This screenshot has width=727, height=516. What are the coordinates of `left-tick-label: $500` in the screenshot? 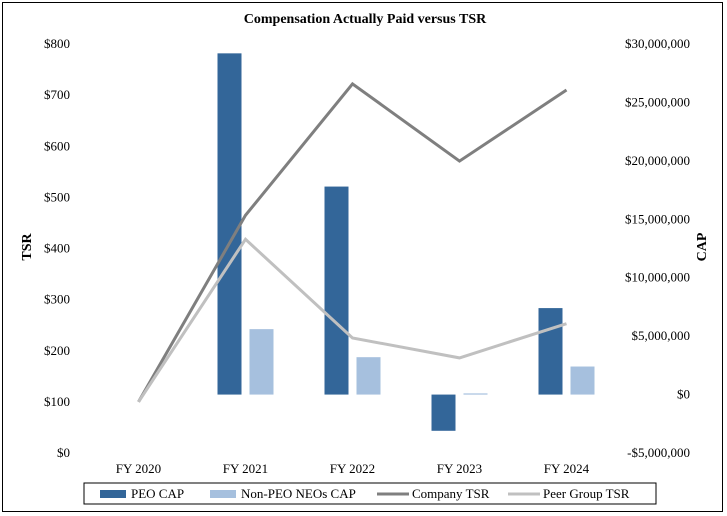 It's located at (57, 196).